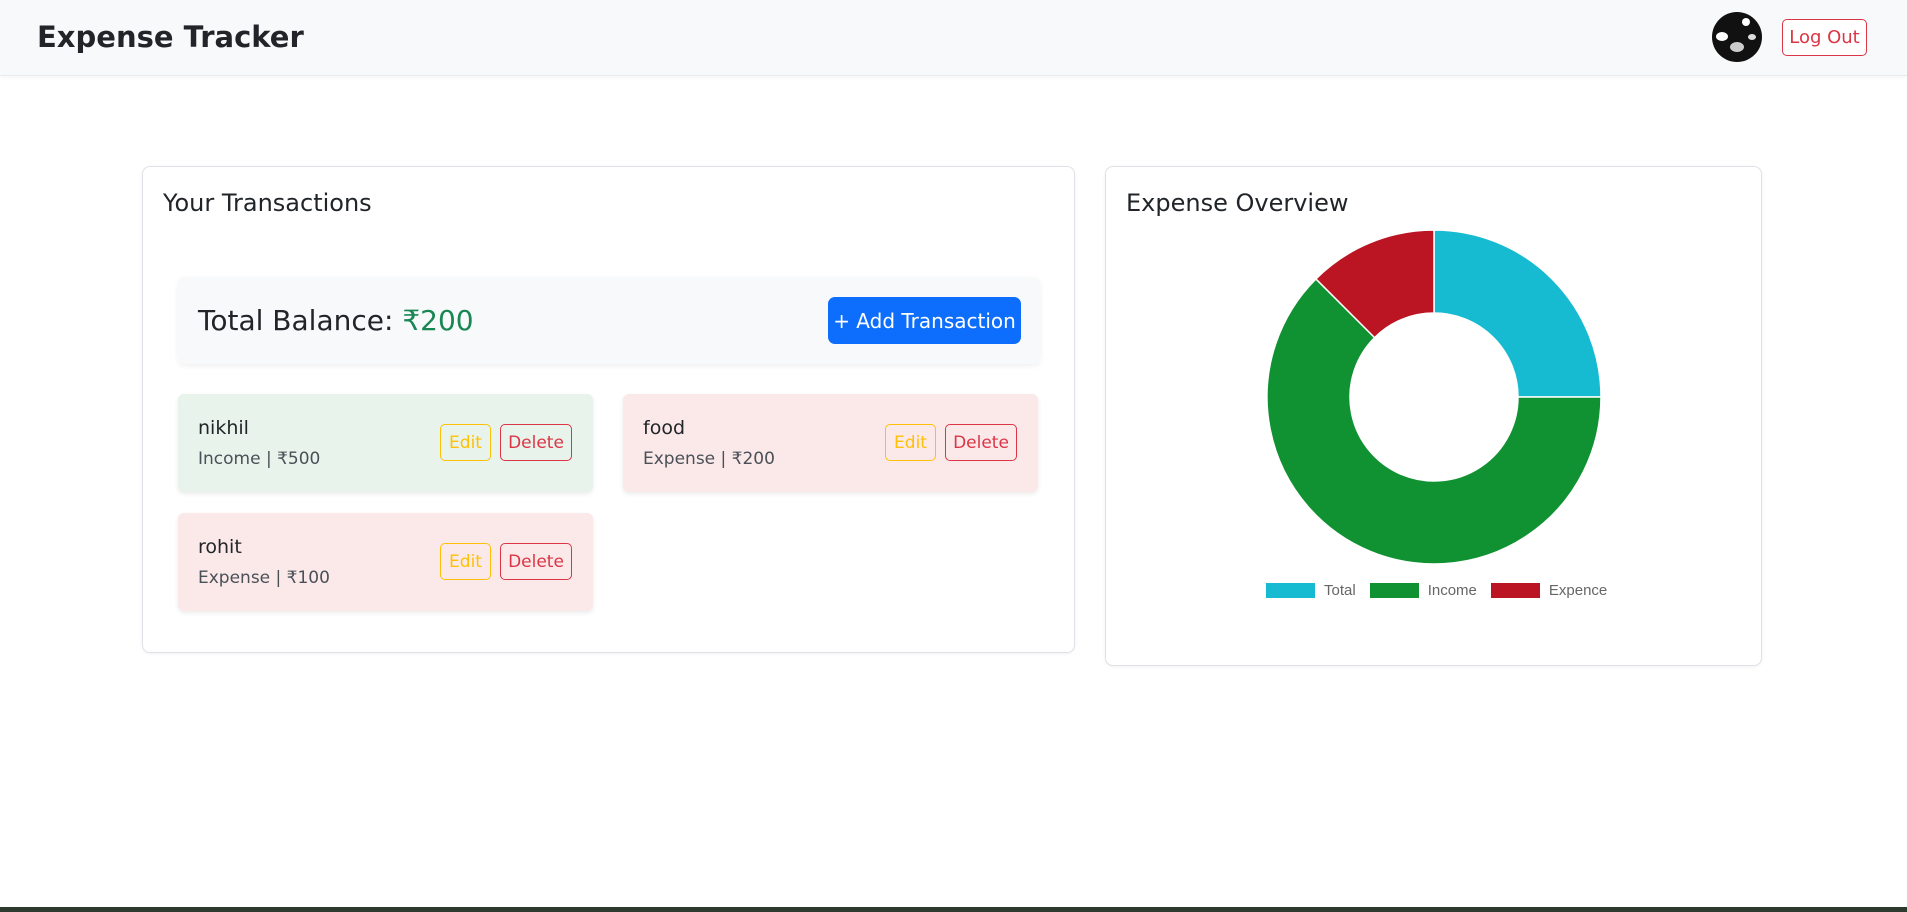  I want to click on transaction-name: nikhil, so click(223, 428).